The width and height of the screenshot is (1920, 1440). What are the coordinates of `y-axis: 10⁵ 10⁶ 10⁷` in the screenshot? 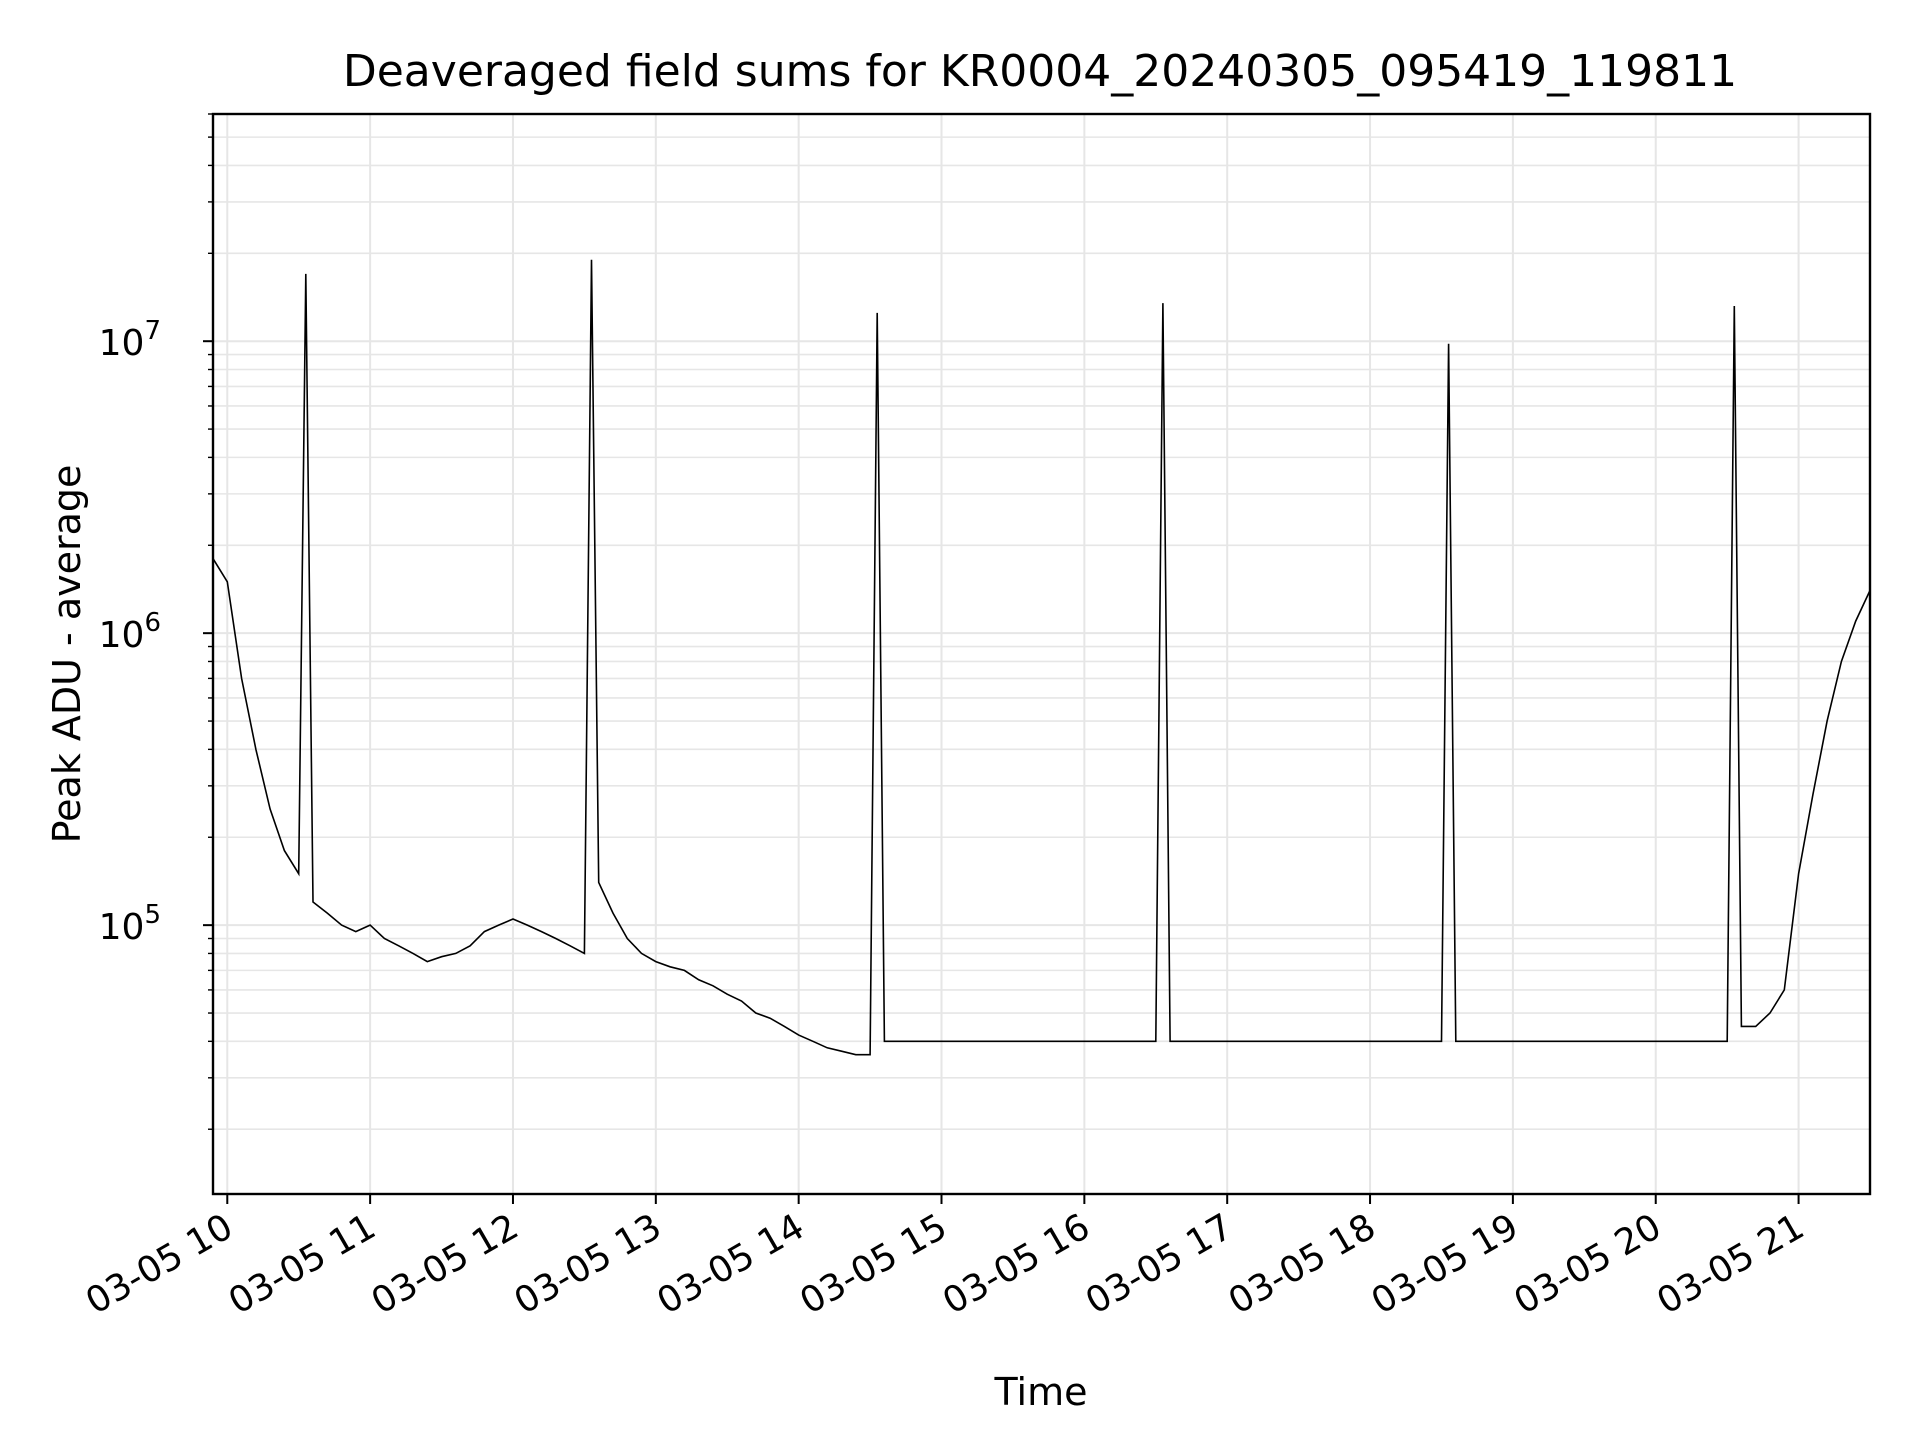 It's located at (156, 621).